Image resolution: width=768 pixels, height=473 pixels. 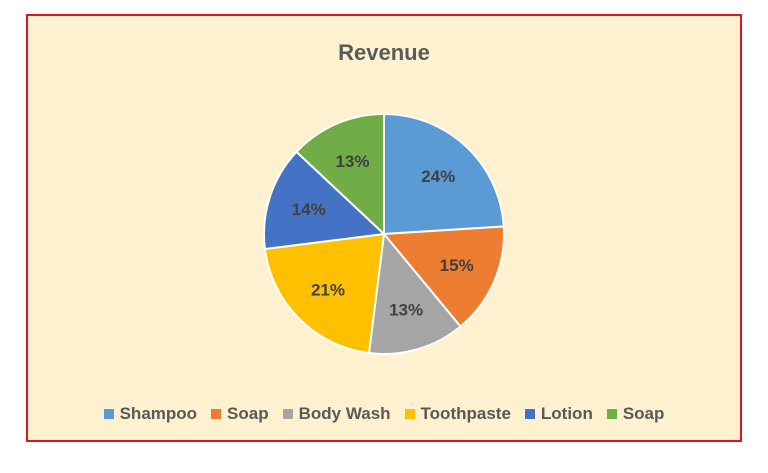 What do you see at coordinates (465, 413) in the screenshot?
I see `legend-label: Toothpaste` at bounding box center [465, 413].